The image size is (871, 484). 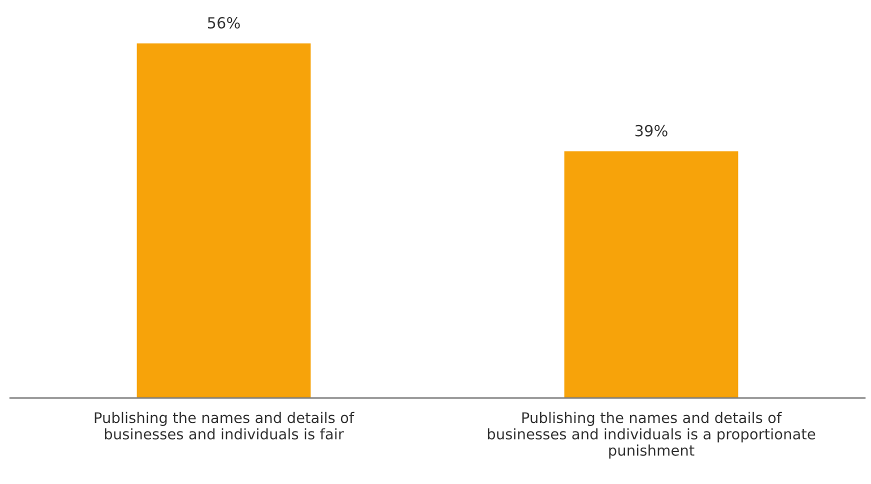 What do you see at coordinates (224, 23) in the screenshot?
I see `data-label: 56%` at bounding box center [224, 23].